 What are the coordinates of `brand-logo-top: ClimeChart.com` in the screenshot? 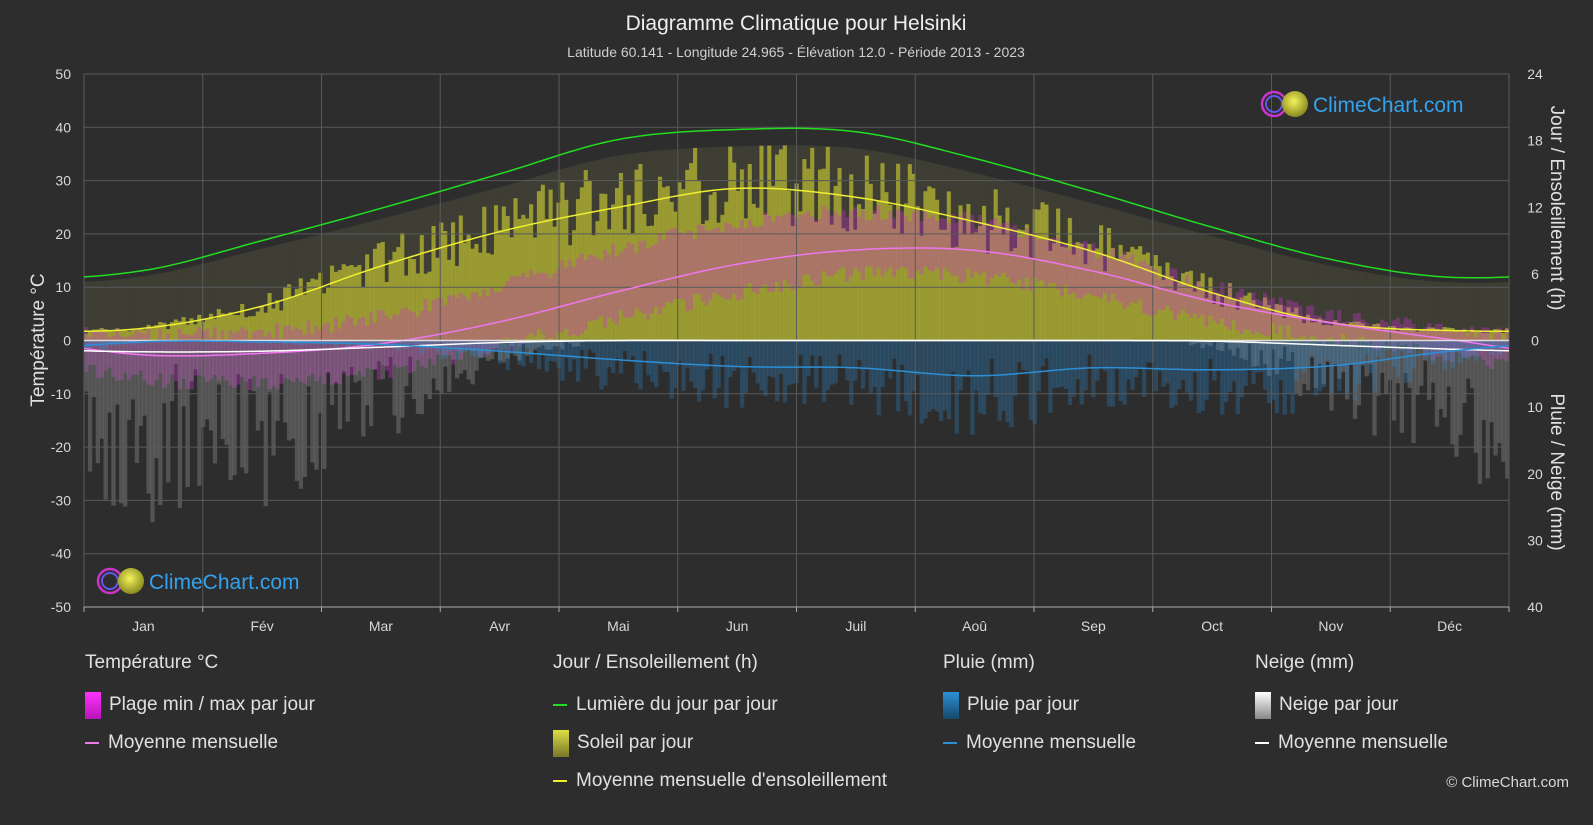 It's located at (1362, 104).